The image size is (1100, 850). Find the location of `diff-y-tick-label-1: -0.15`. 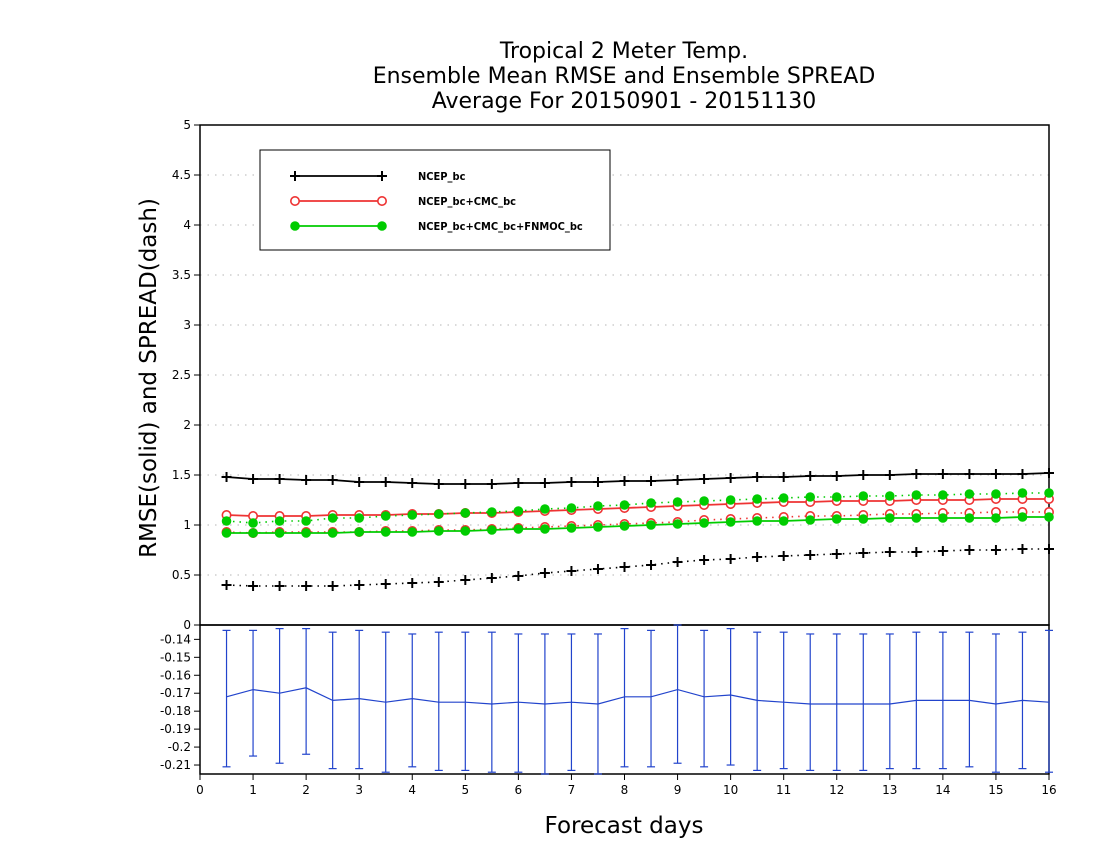

diff-y-tick-label-1: -0.15 is located at coordinates (175, 657).